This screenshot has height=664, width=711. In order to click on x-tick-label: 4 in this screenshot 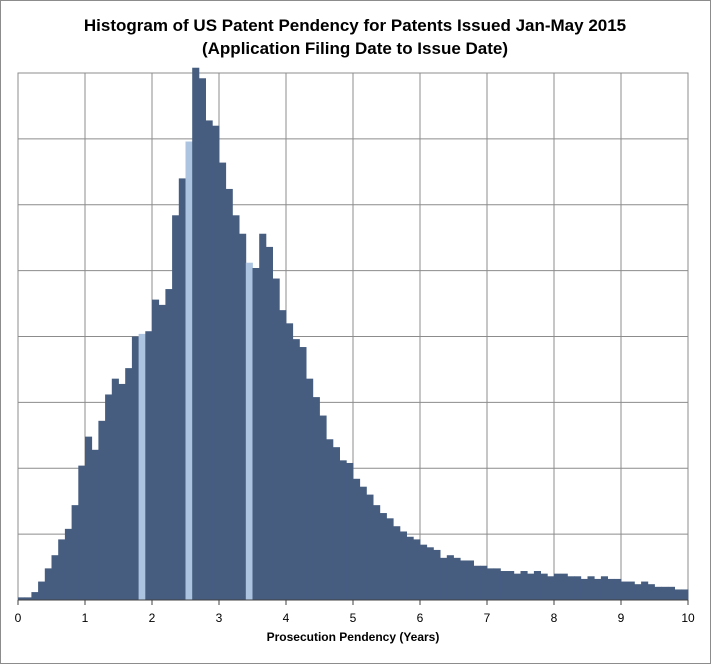, I will do `click(286, 618)`.